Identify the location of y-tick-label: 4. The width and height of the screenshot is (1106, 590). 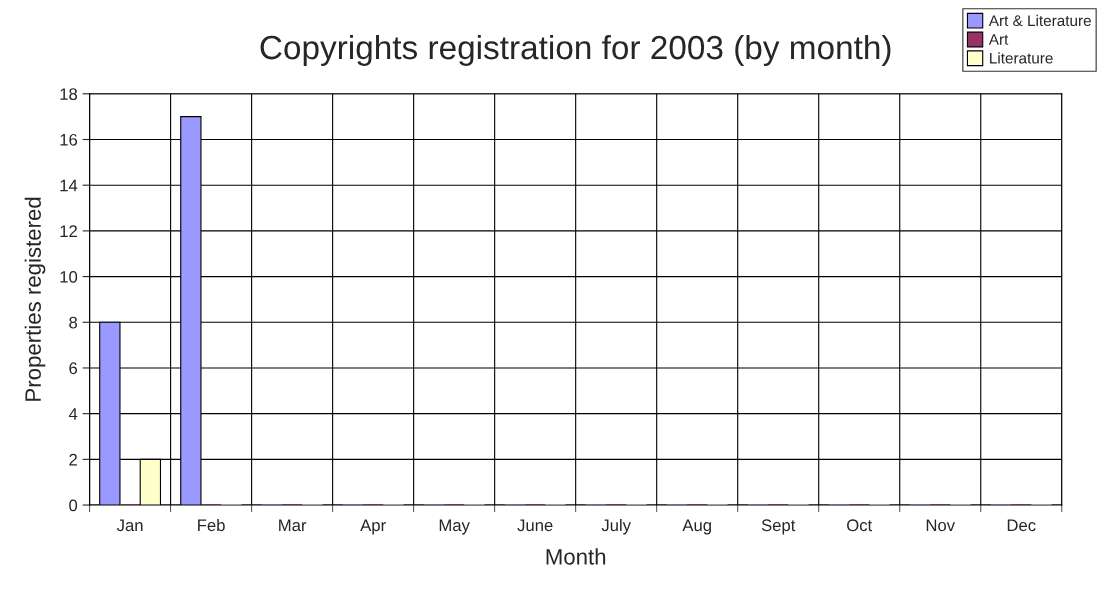
(73, 414).